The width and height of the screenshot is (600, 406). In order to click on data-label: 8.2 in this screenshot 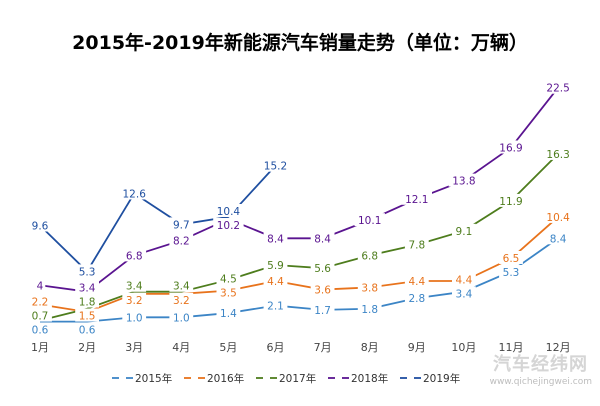, I will do `click(181, 241)`.